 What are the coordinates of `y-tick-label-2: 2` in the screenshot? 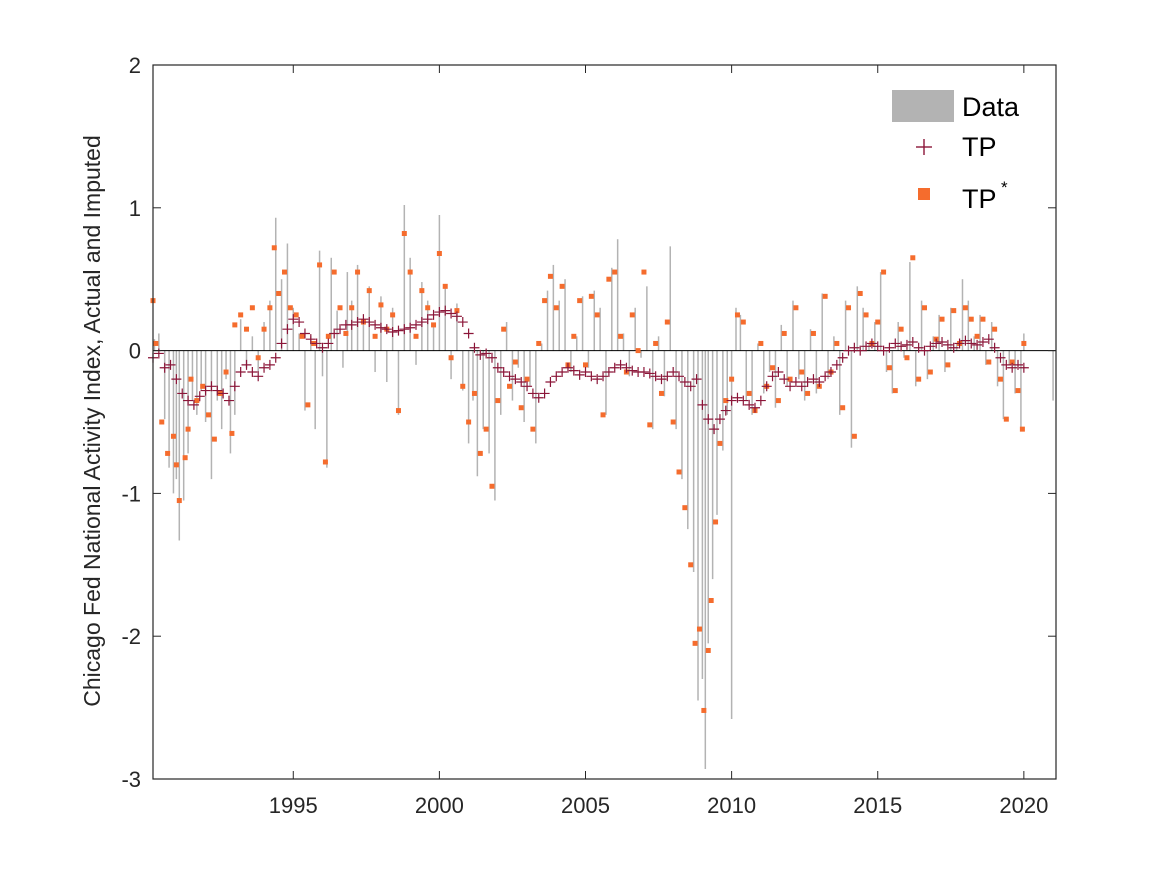 It's located at (135, 65).